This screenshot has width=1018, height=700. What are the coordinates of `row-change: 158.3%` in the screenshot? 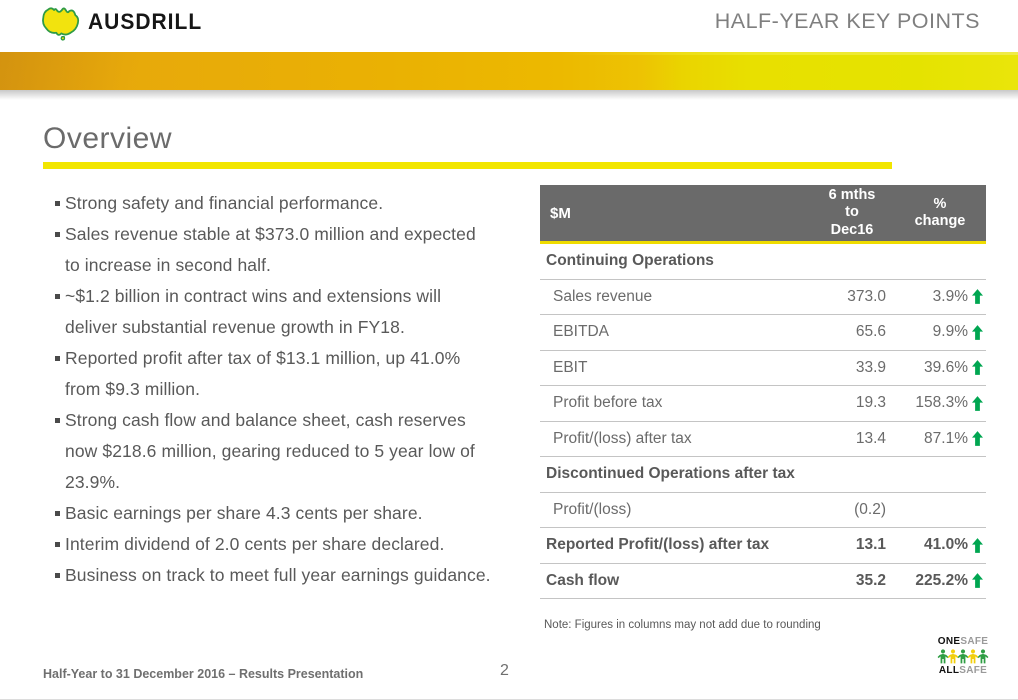 It's located at (941, 403).